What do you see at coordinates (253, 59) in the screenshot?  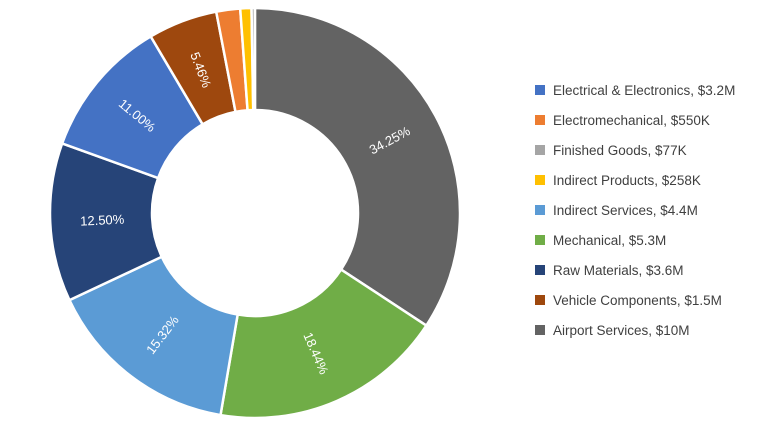 I see `donut-slice-finished-goods` at bounding box center [253, 59].